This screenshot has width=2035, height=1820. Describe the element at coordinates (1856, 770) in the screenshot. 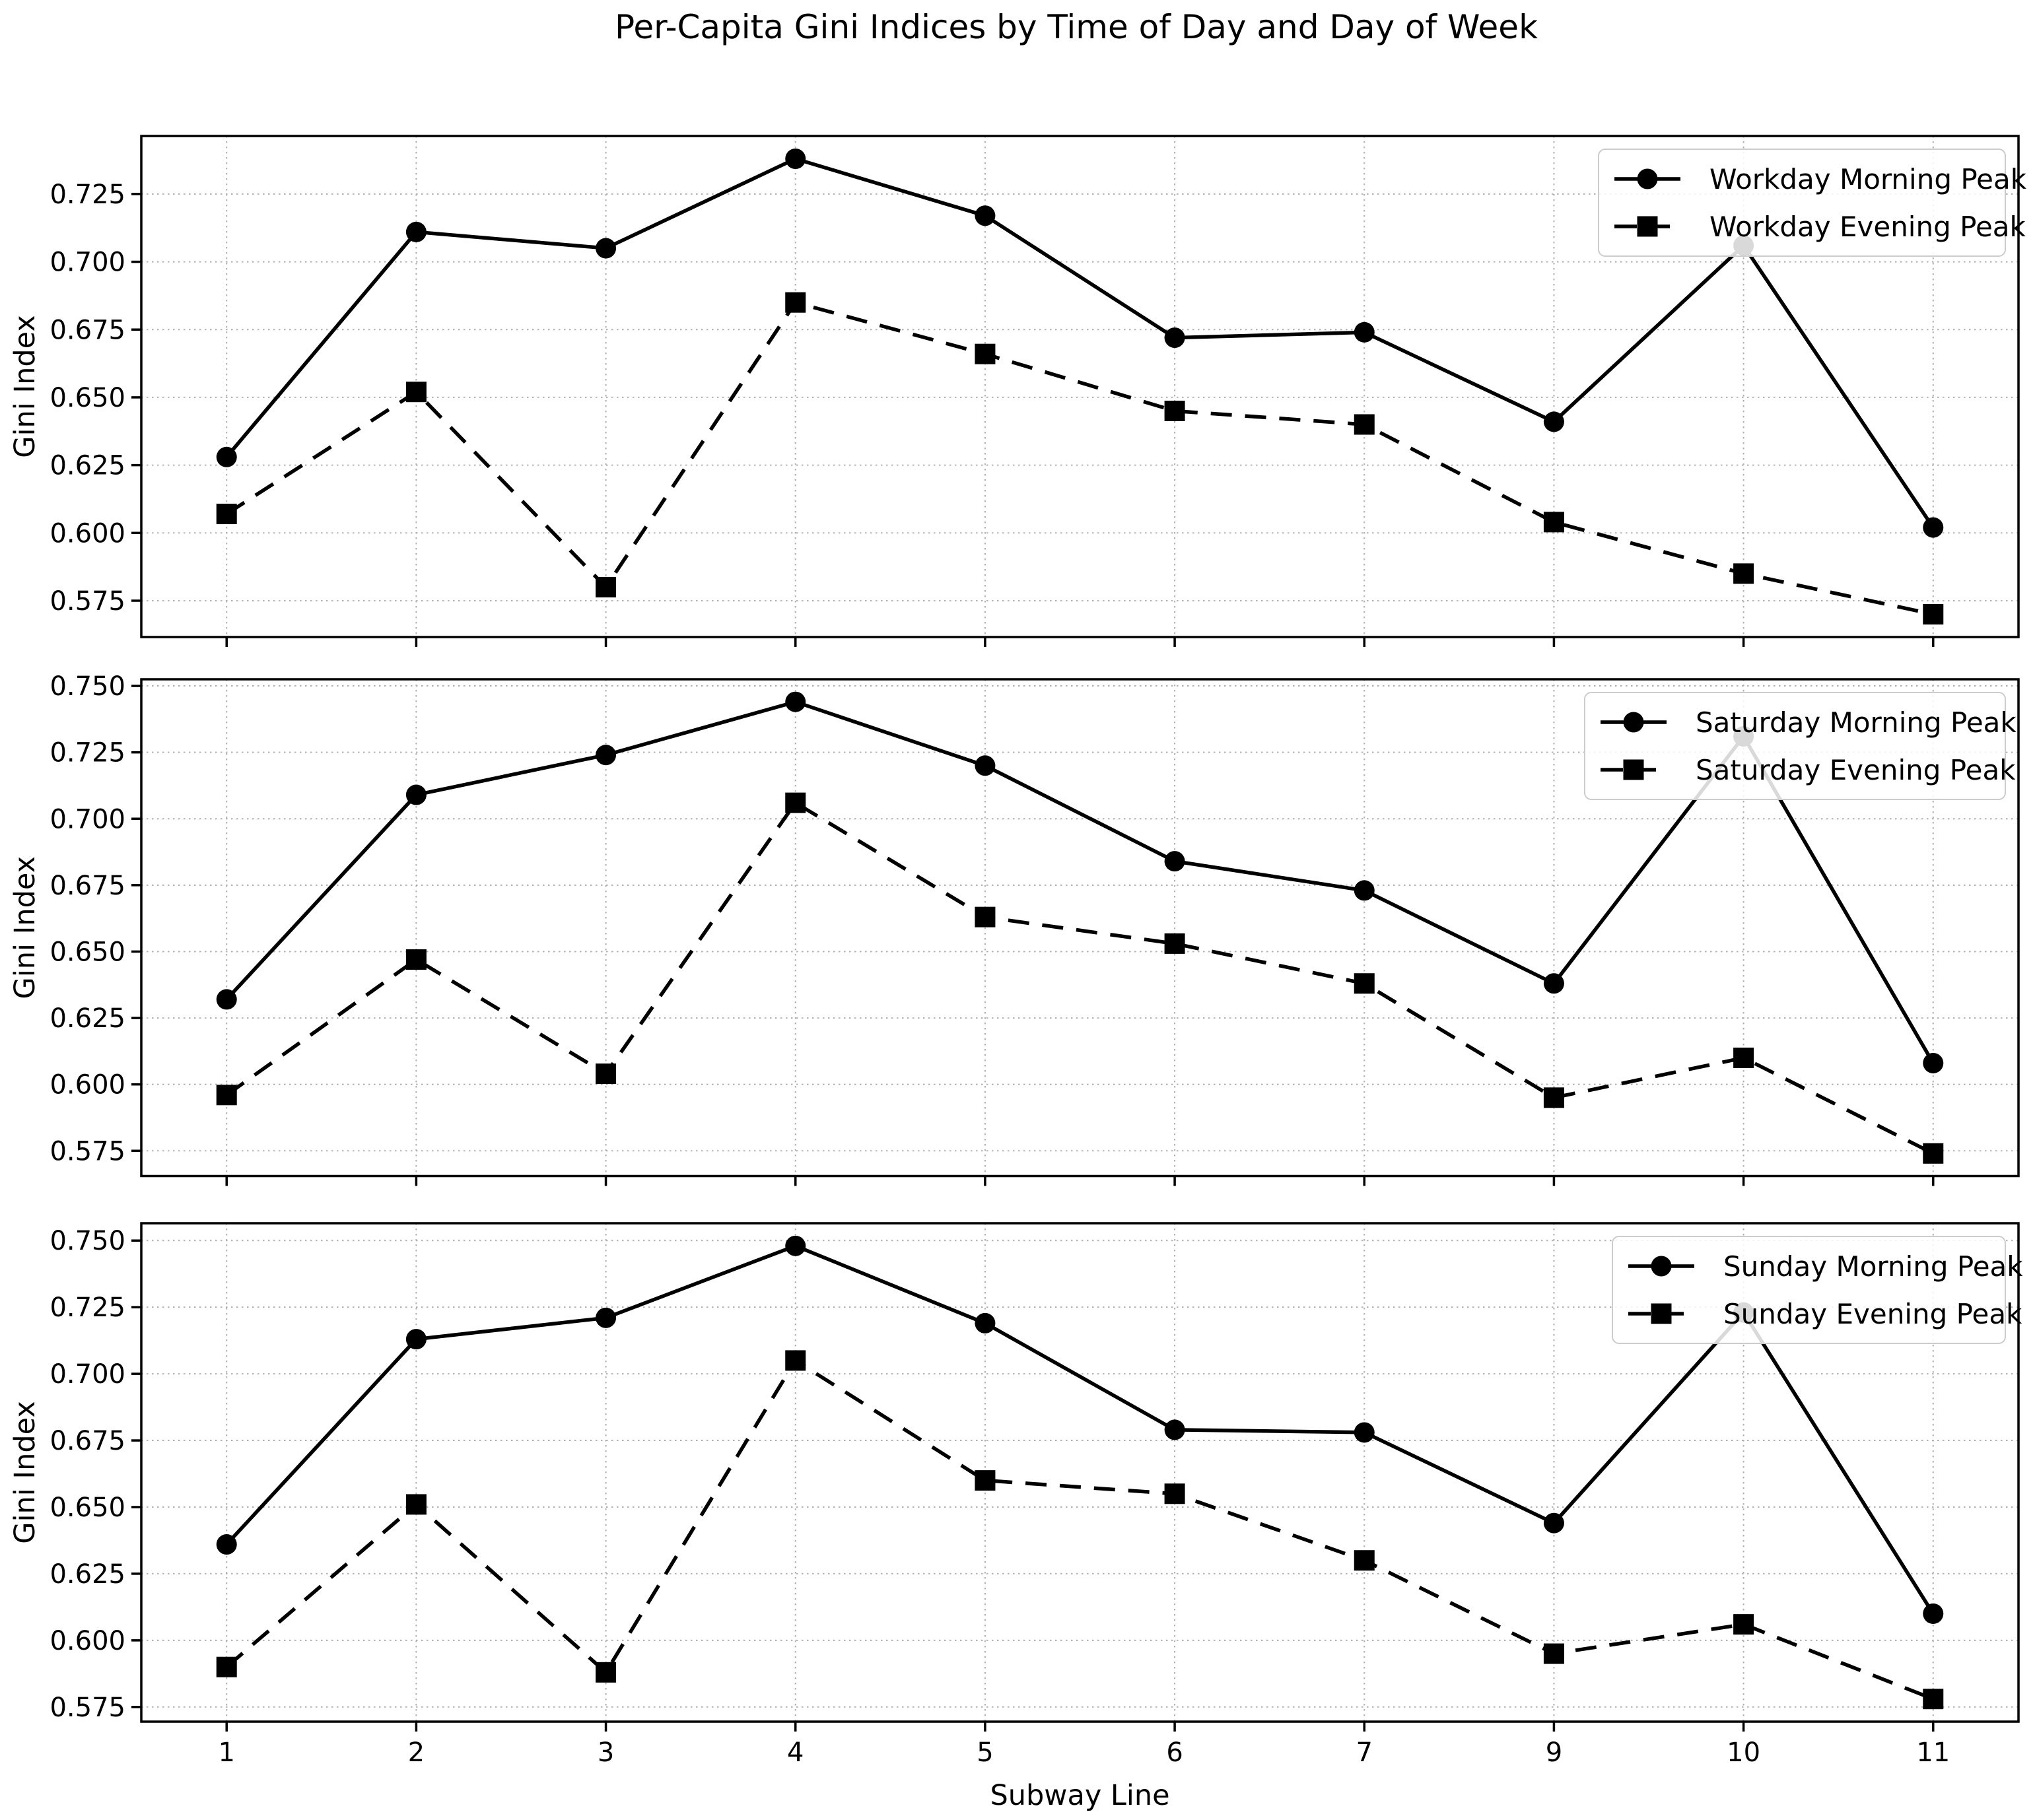

I see `legend-label: Saturday Evening Peak` at that location.